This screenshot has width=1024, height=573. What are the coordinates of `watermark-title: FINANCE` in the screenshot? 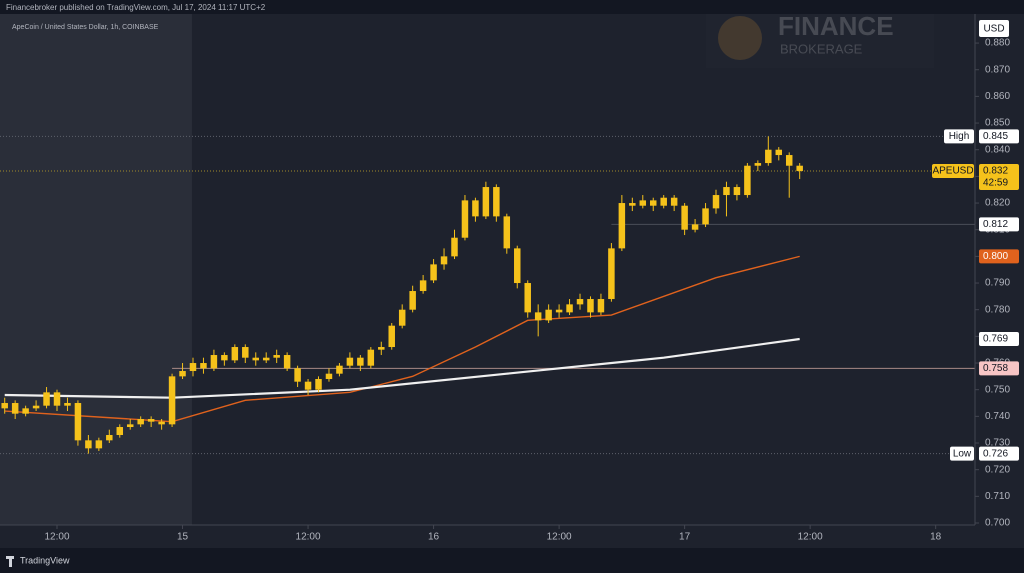 It's located at (836, 26).